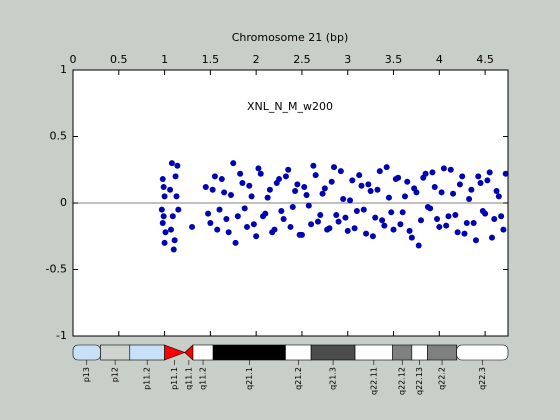 Image resolution: width=560 pixels, height=420 pixels. I want to click on annotation: XNL_N_M_w200, so click(290, 106).